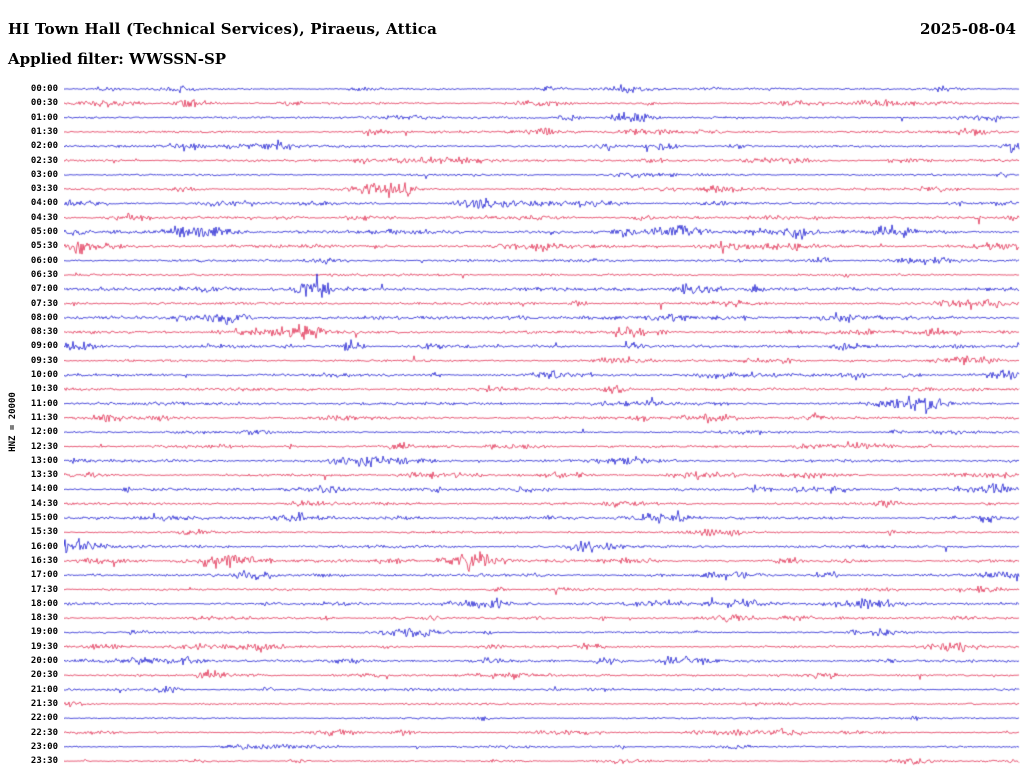  Describe the element at coordinates (44, 675) in the screenshot. I see `time-label: 20:30` at that location.